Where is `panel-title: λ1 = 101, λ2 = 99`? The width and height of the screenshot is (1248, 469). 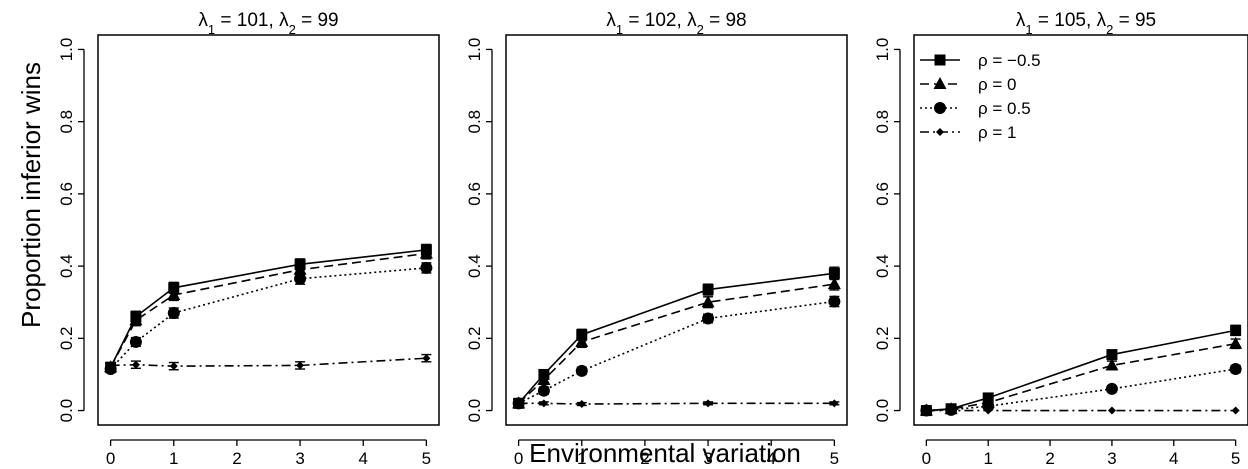
panel-title: λ1 = 101, λ2 = 99 is located at coordinates (268, 23).